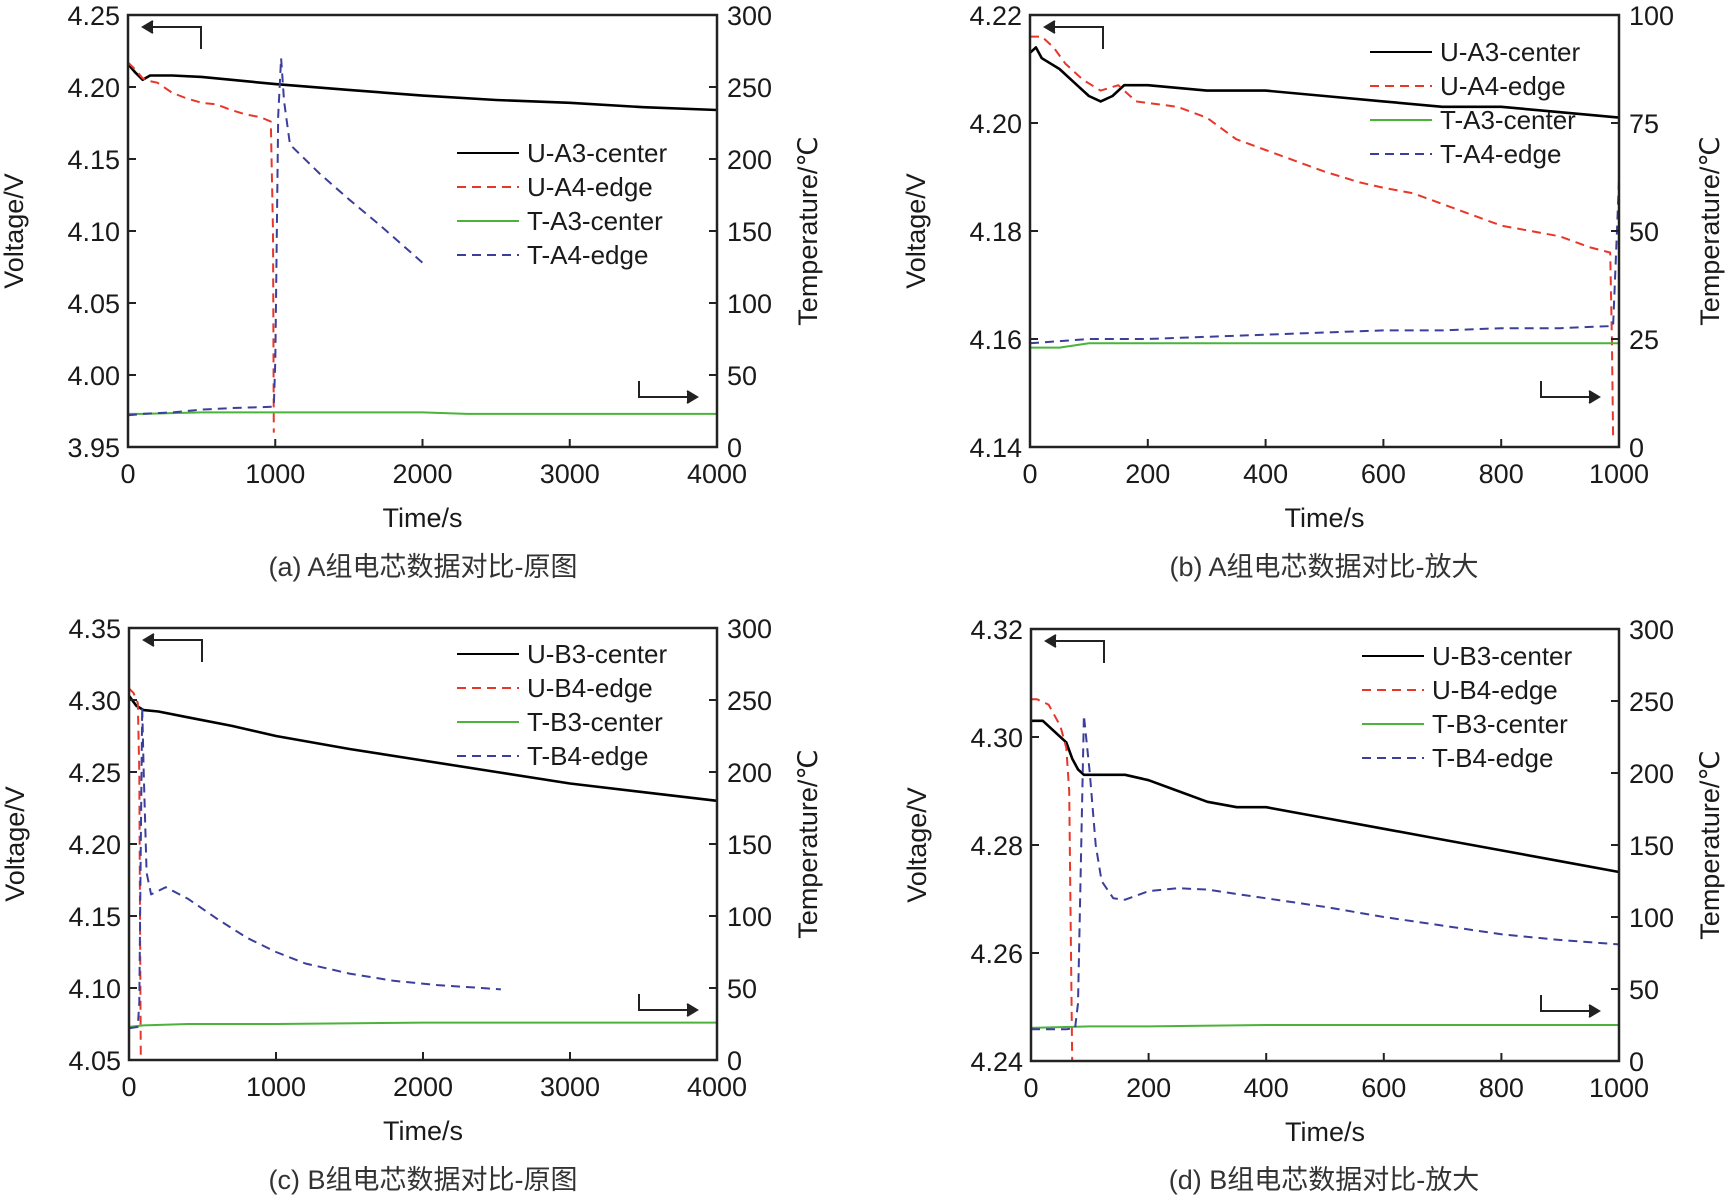  What do you see at coordinates (1500, 154) in the screenshot?
I see `legend-label: T-A4-edge` at bounding box center [1500, 154].